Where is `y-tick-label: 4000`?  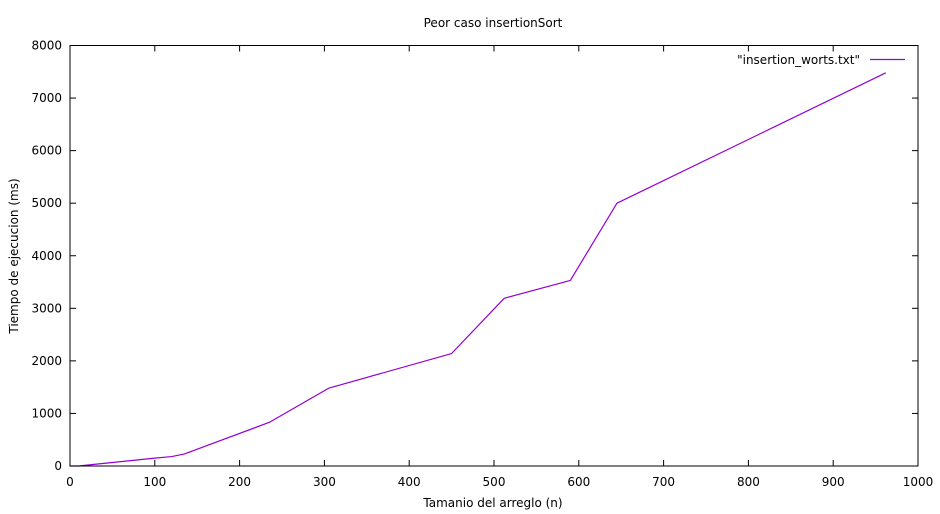 y-tick-label: 4000 is located at coordinates (46, 256).